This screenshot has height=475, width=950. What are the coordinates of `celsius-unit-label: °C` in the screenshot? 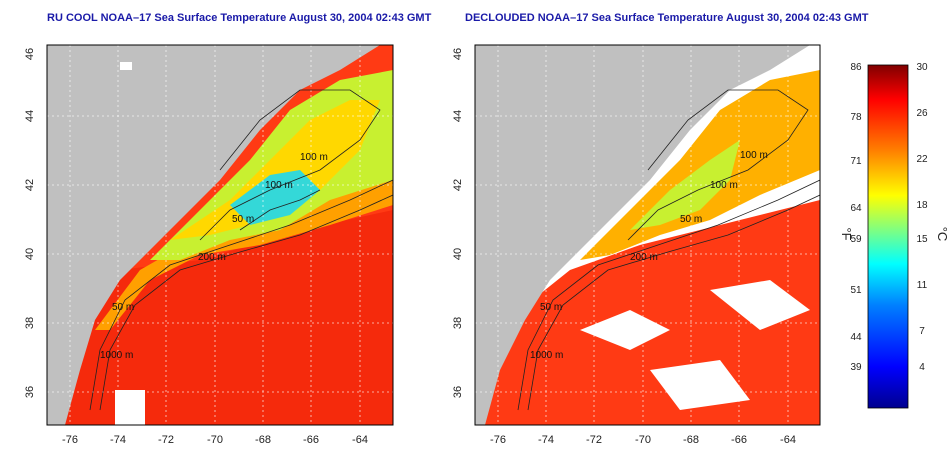 It's located at (942, 234).